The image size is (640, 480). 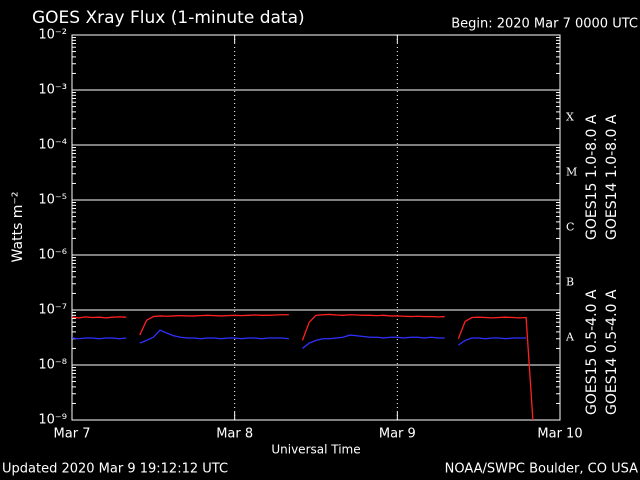 What do you see at coordinates (115, 469) in the screenshot?
I see `footer-left: Updated 2020 Mar 9 19:12:12 UTC` at bounding box center [115, 469].